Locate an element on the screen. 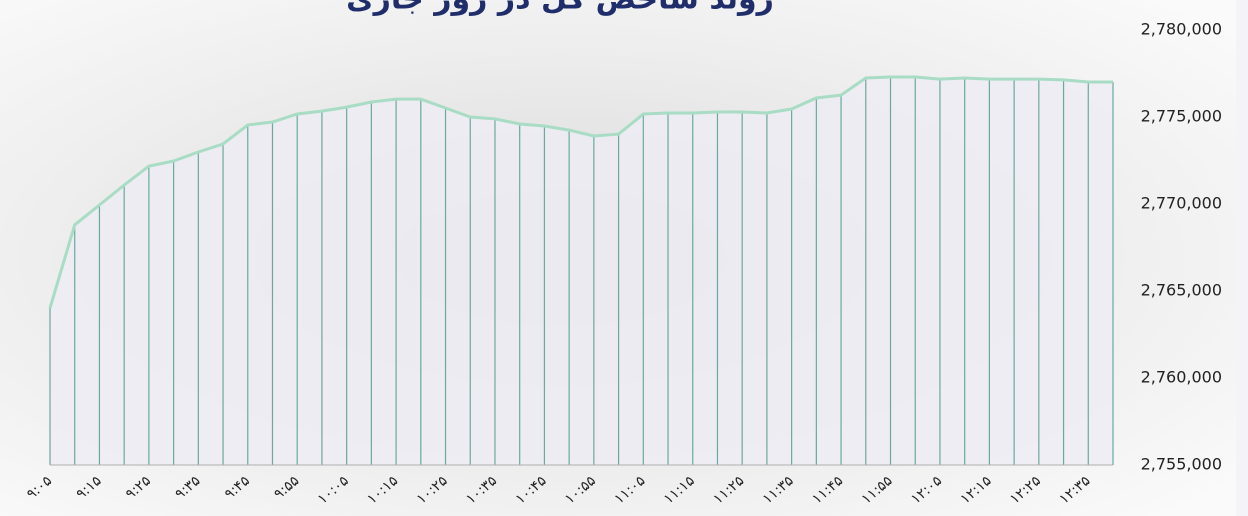  y-tick-label: 2,765,000 is located at coordinates (1181, 290).